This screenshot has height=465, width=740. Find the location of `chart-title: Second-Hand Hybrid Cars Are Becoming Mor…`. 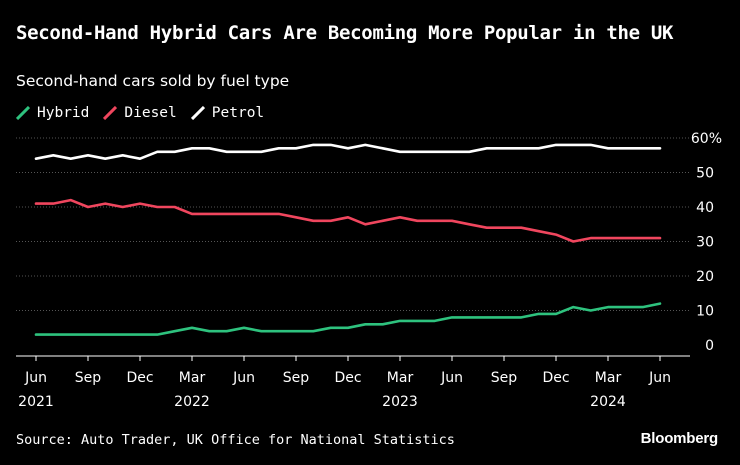

chart-title: Second-Hand Hybrid Cars Are Becoming Mor… is located at coordinates (345, 33).